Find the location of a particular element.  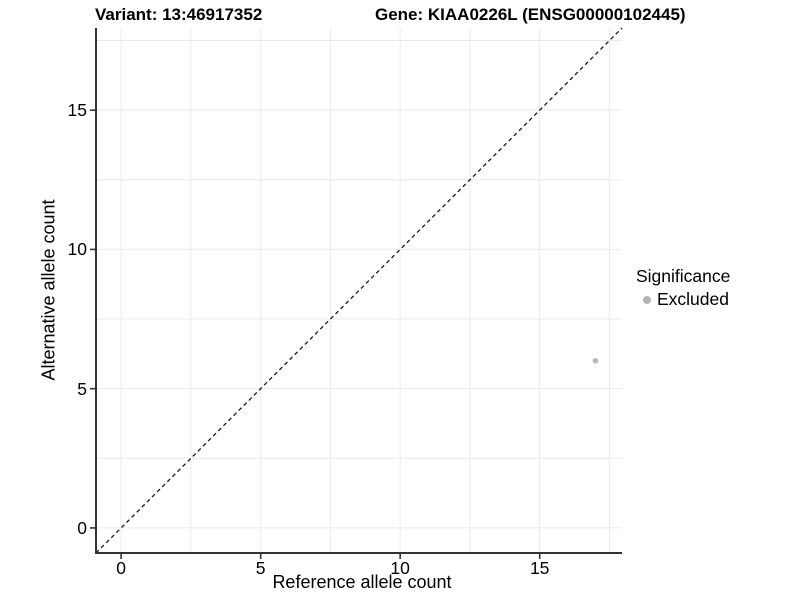

x-tick-label: 15 is located at coordinates (539, 568).